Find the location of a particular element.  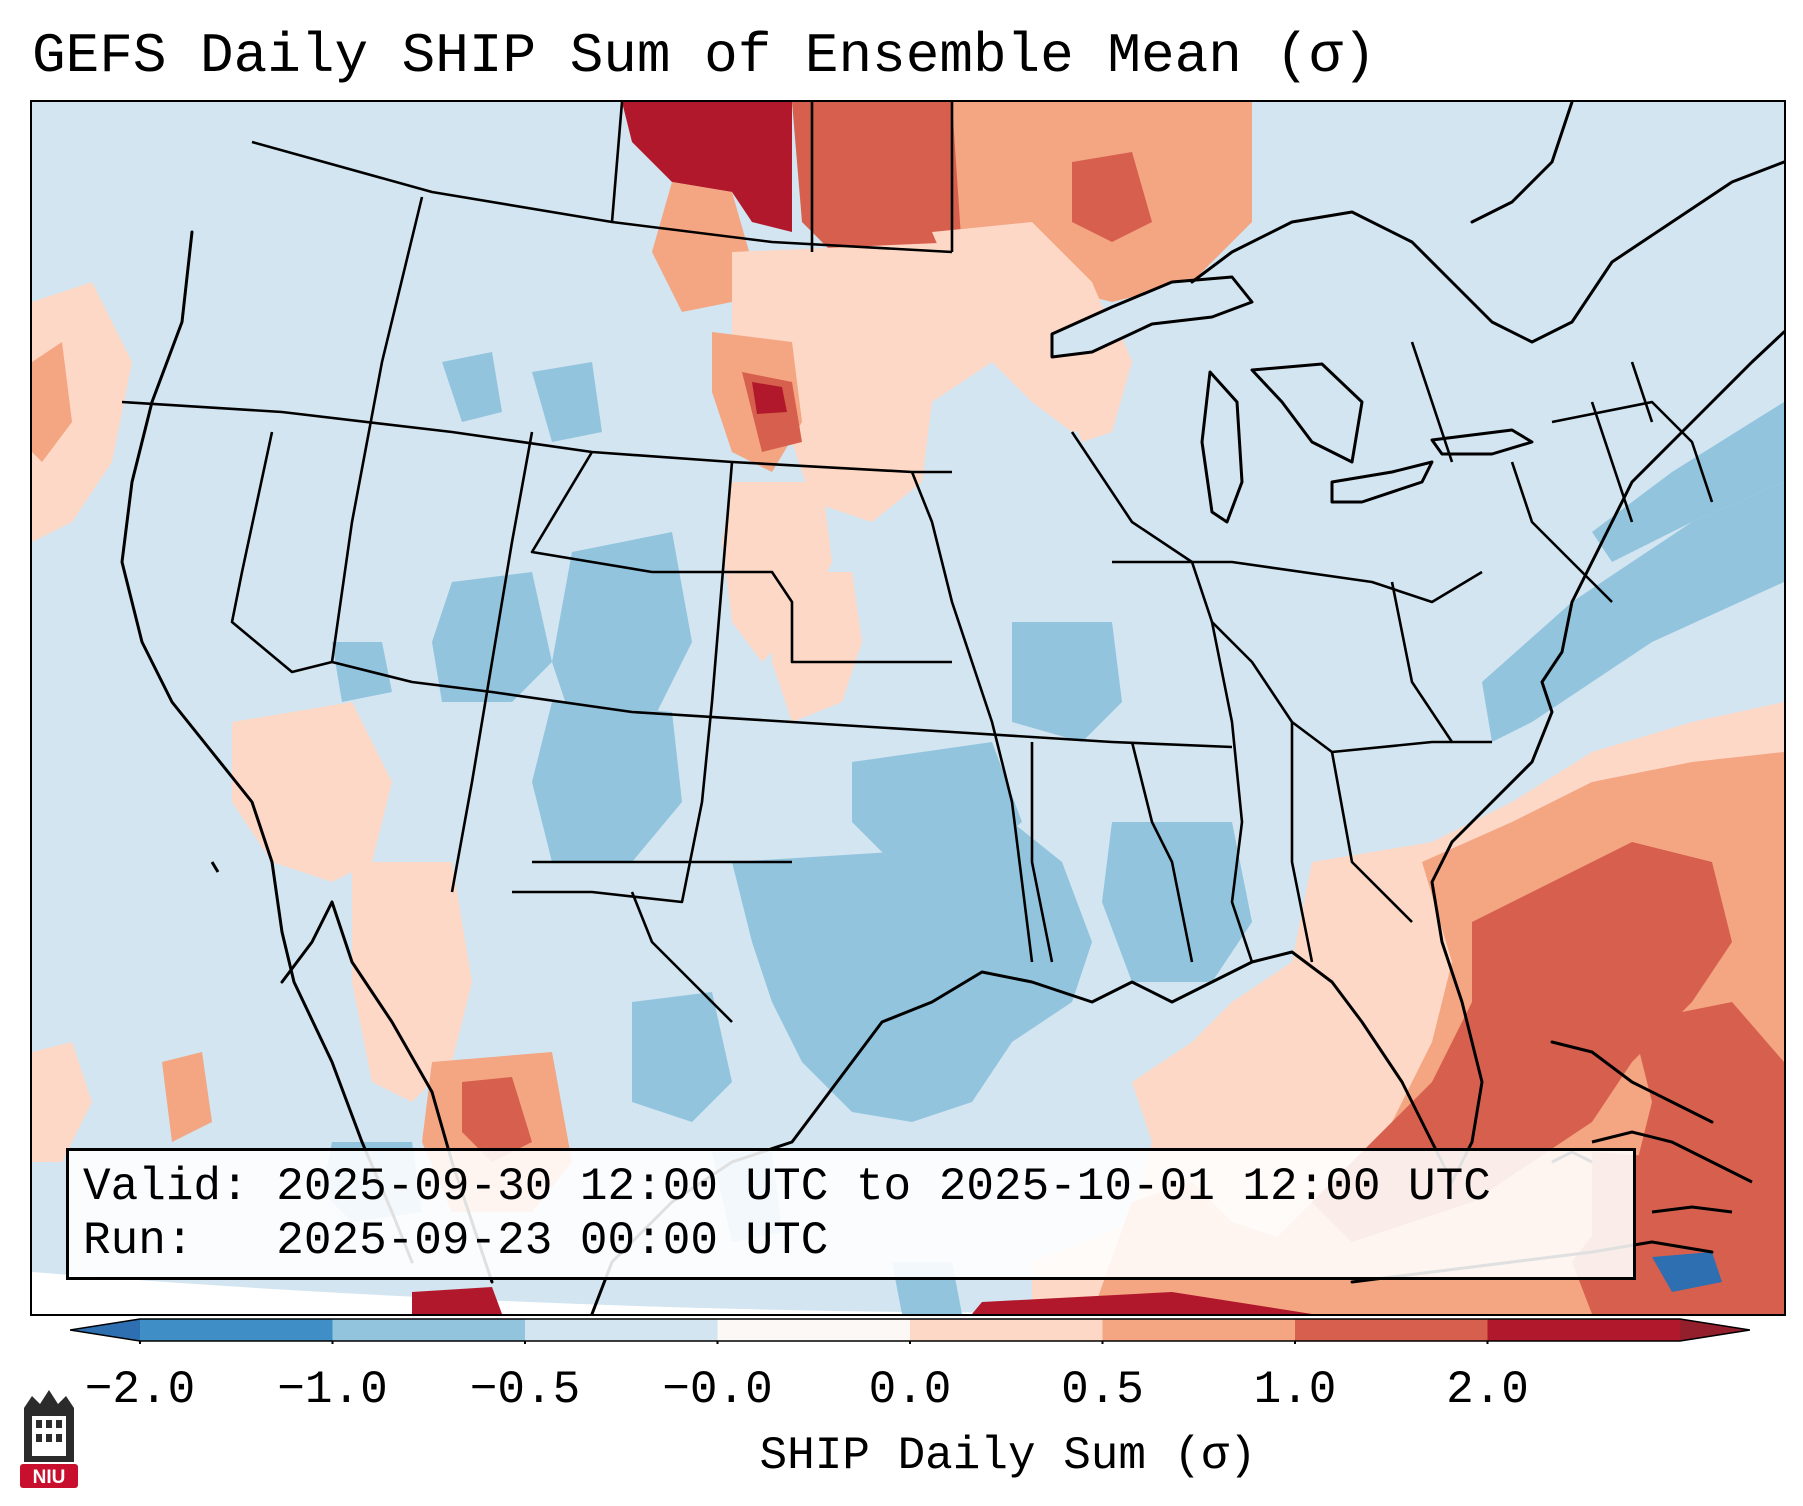

valid-label: Valid: is located at coordinates (166, 1187).